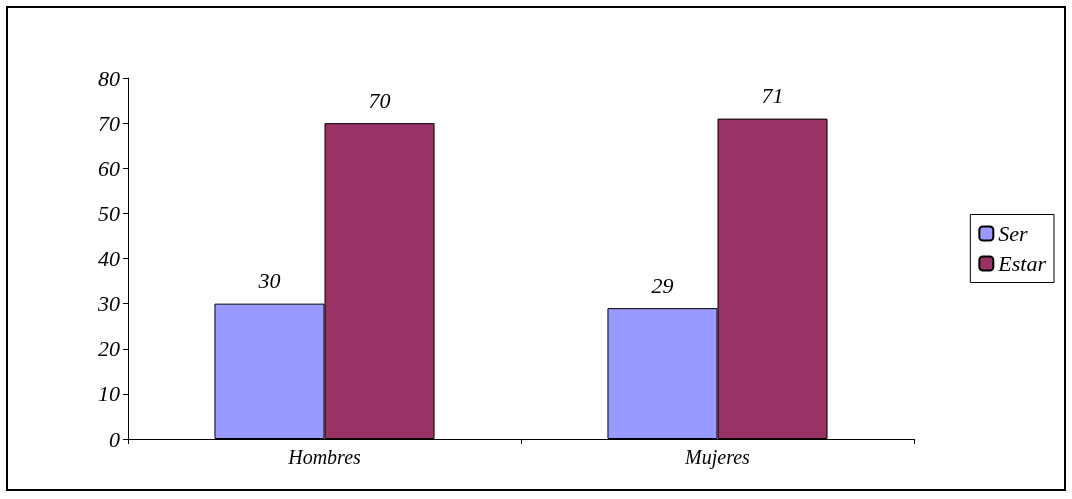 This screenshot has width=1072, height=499. I want to click on data-label: 71, so click(772, 96).